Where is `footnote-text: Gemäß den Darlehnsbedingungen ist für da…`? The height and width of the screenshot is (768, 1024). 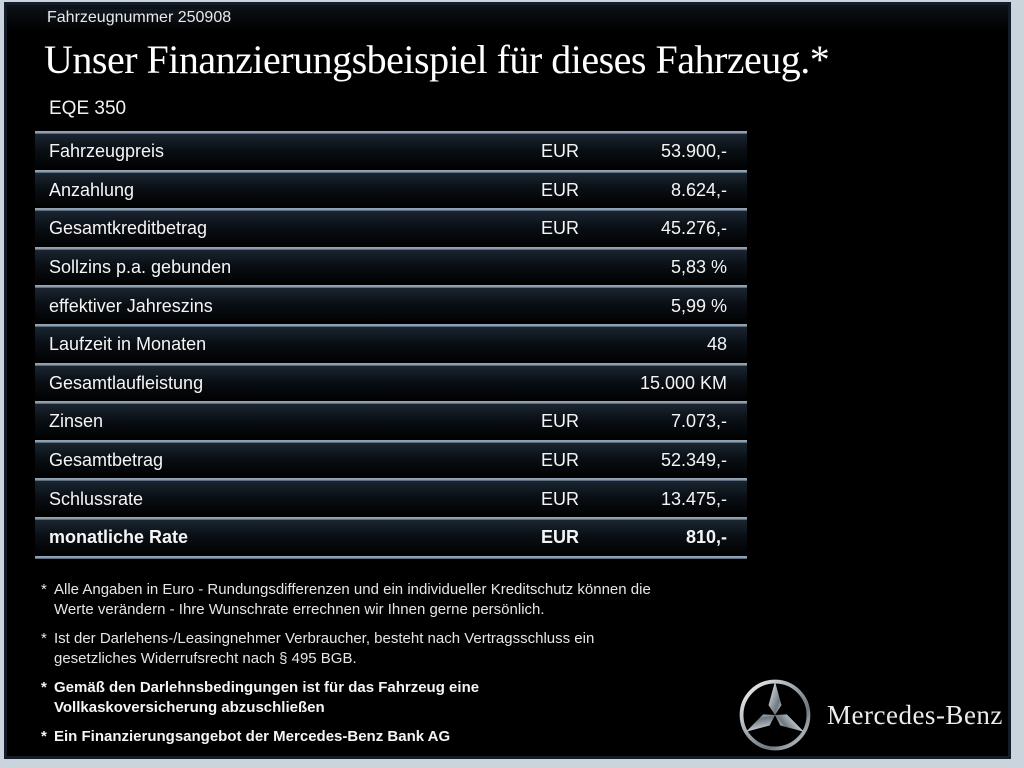 footnote-text: Gemäß den Darlehnsbedingungen ist für da… is located at coordinates (407, 698).